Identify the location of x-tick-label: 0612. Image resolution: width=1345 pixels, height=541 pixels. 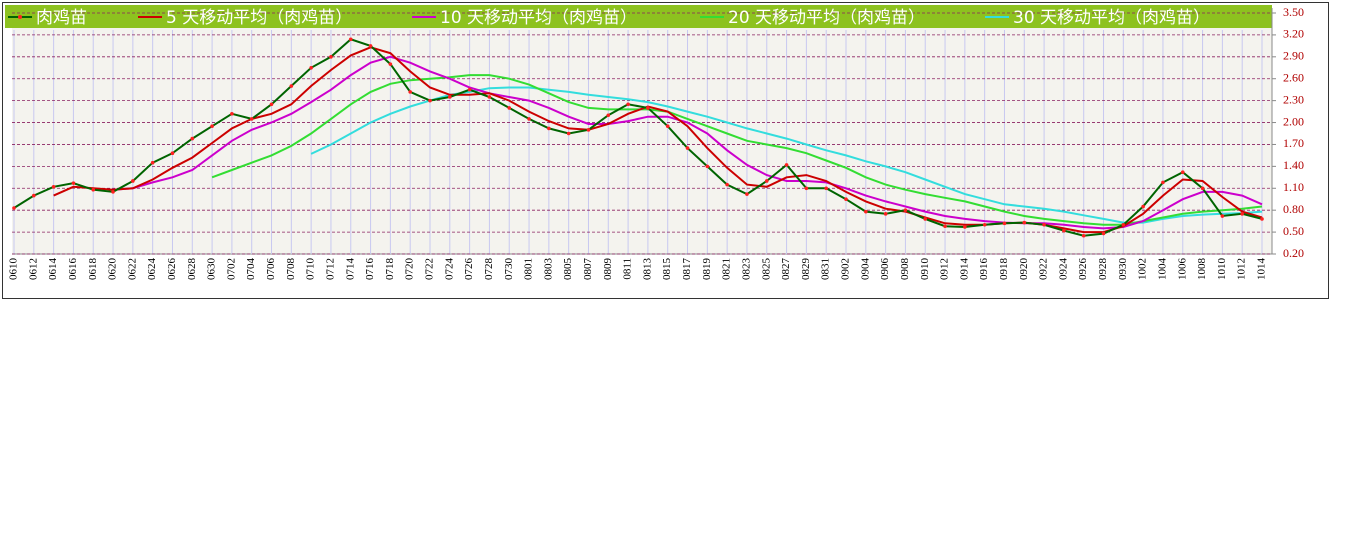
(33, 269).